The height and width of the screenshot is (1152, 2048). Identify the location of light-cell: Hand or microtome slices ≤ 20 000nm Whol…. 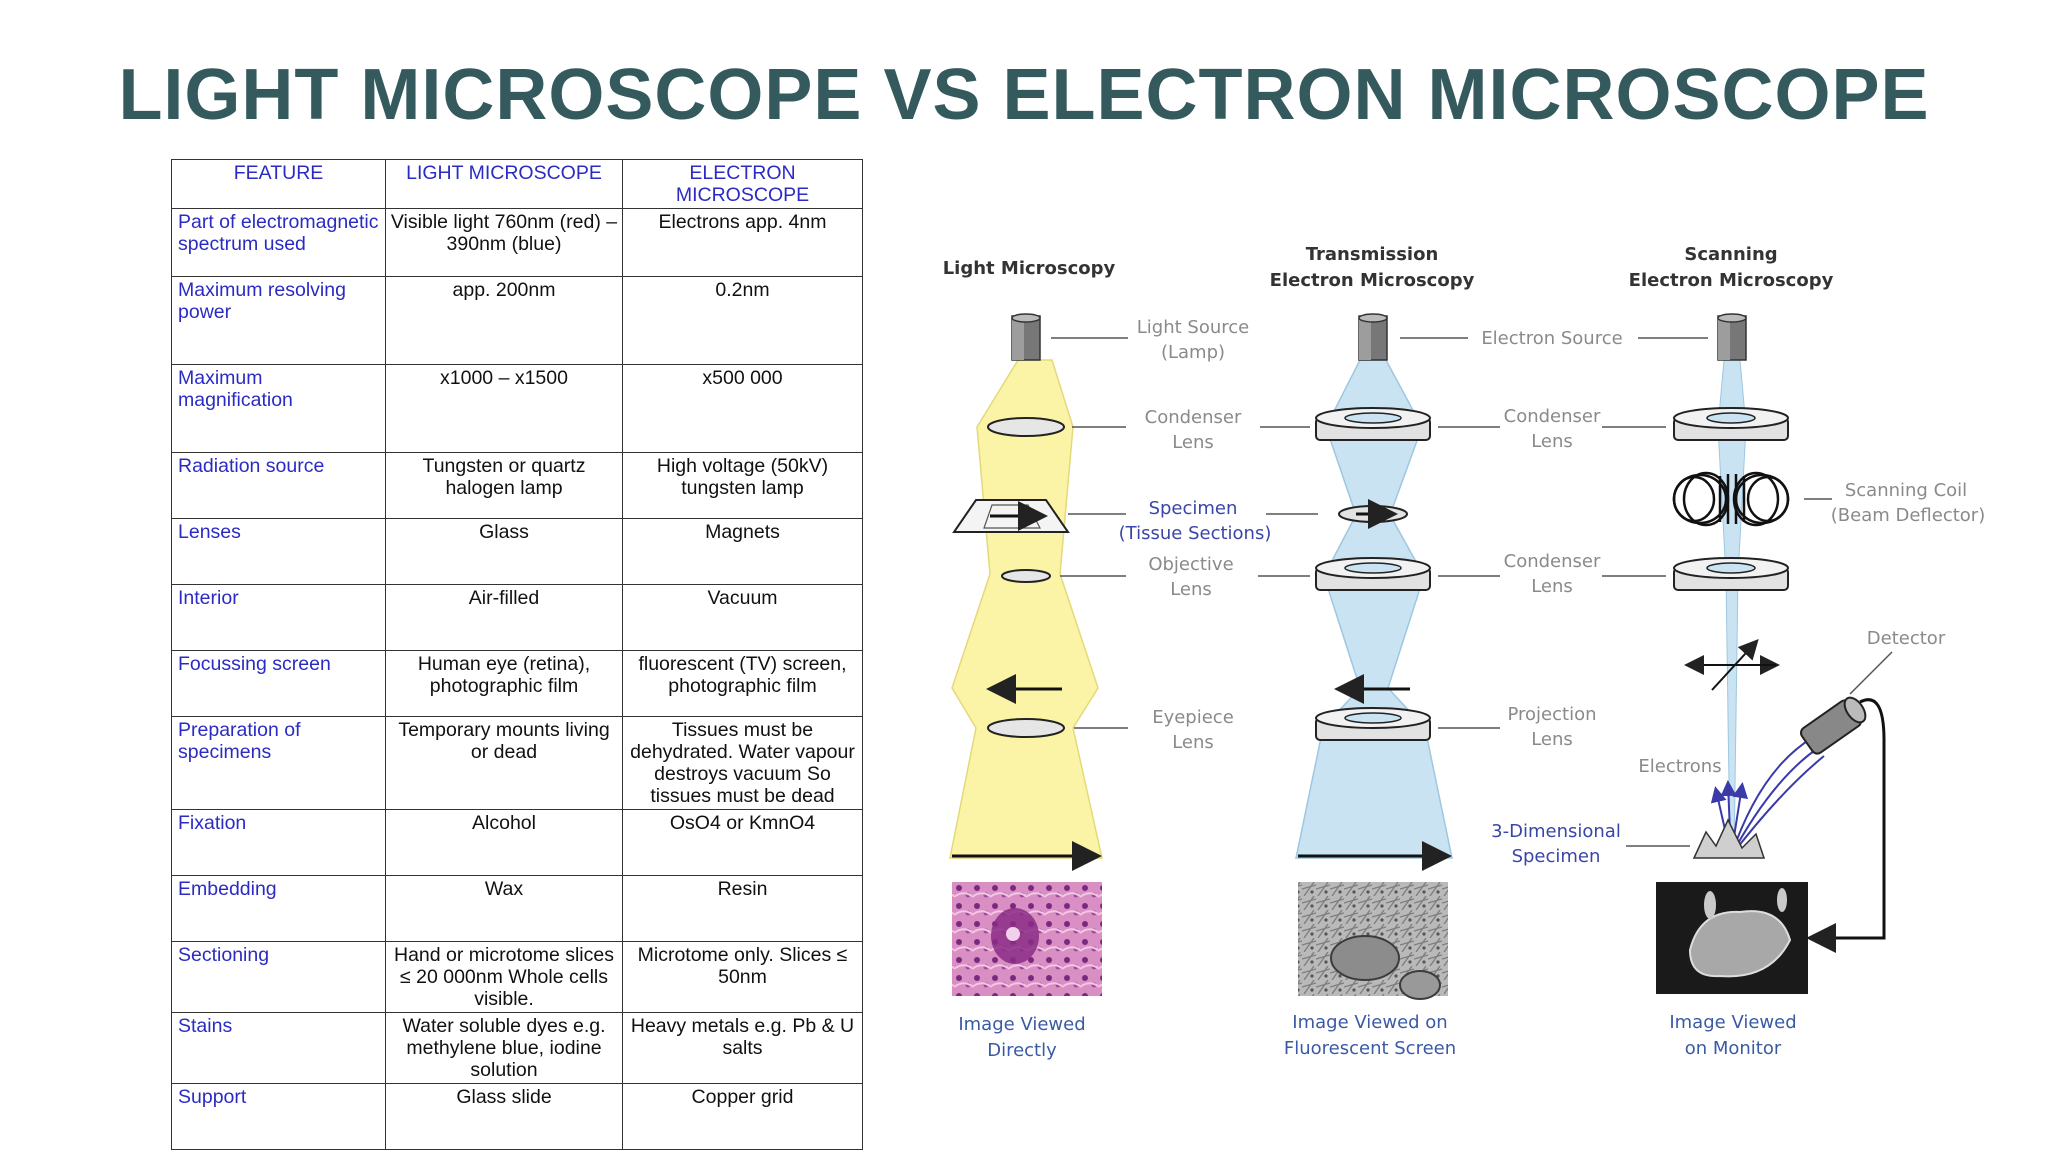
(504, 977).